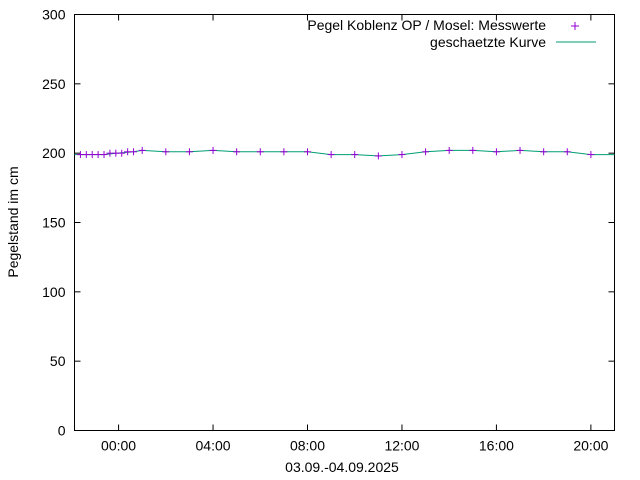 Image resolution: width=640 pixels, height=480 pixels. I want to click on x-tick-label: 12:00, so click(401, 446).